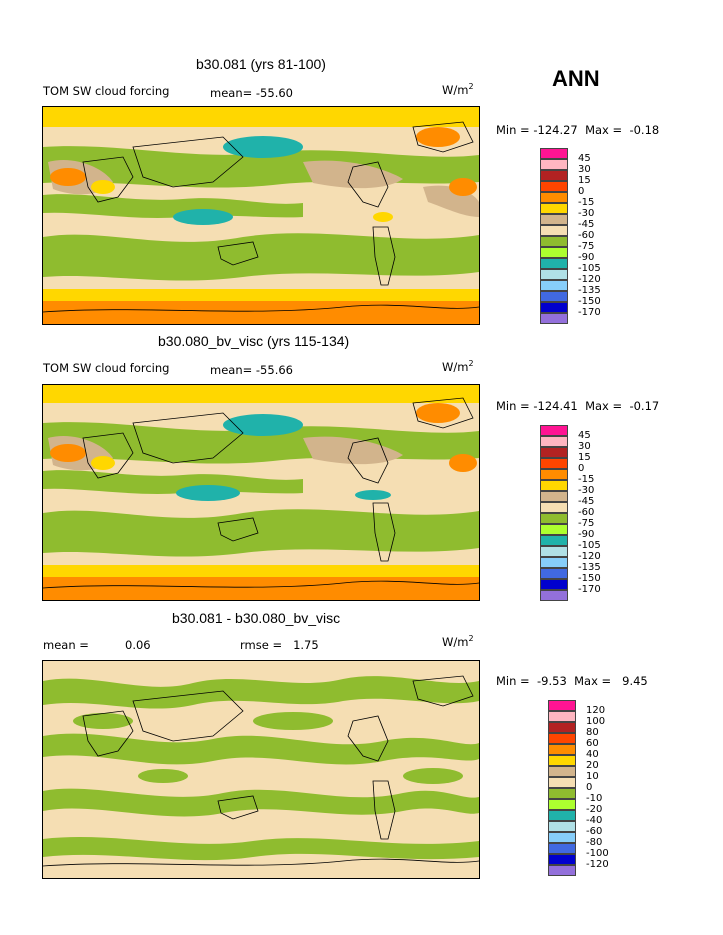 The height and width of the screenshot is (935, 723). Describe the element at coordinates (589, 578) in the screenshot. I see `panel-2-colorbar-tick-label: -150` at that location.